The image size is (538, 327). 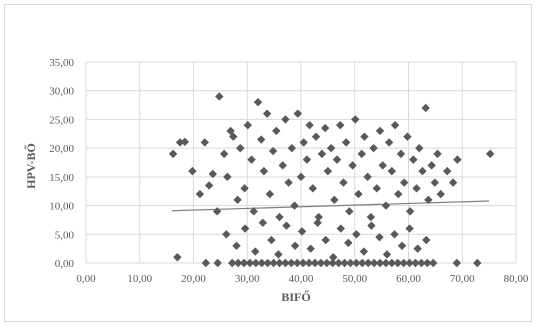 What do you see at coordinates (65, 264) in the screenshot?
I see `y-tick-label: 0,00` at bounding box center [65, 264].